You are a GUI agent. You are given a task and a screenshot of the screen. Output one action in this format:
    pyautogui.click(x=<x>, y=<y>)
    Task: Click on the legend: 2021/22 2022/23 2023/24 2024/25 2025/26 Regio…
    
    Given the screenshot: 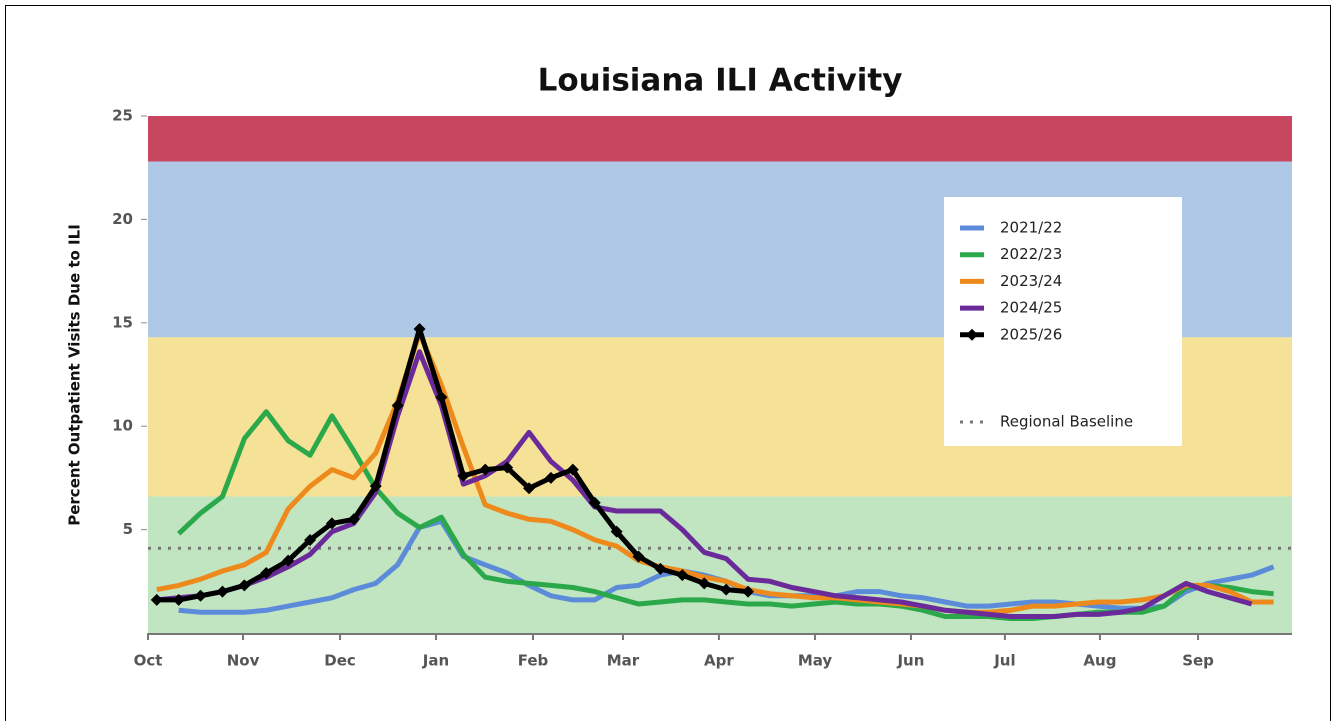 What is the action you would take?
    pyautogui.click(x=1063, y=321)
    